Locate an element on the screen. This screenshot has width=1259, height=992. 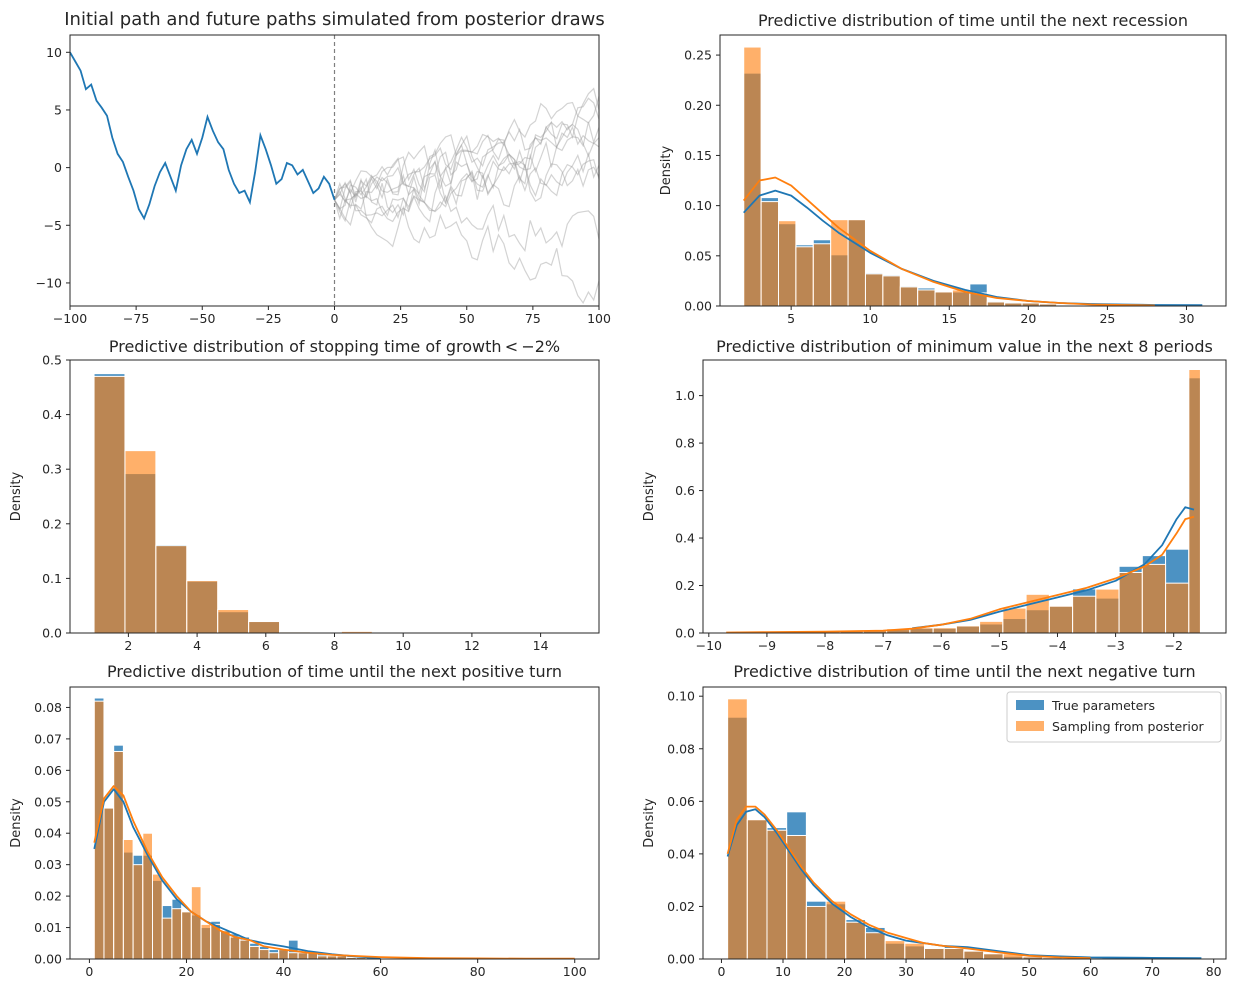
legend-box is located at coordinates (1114, 717).